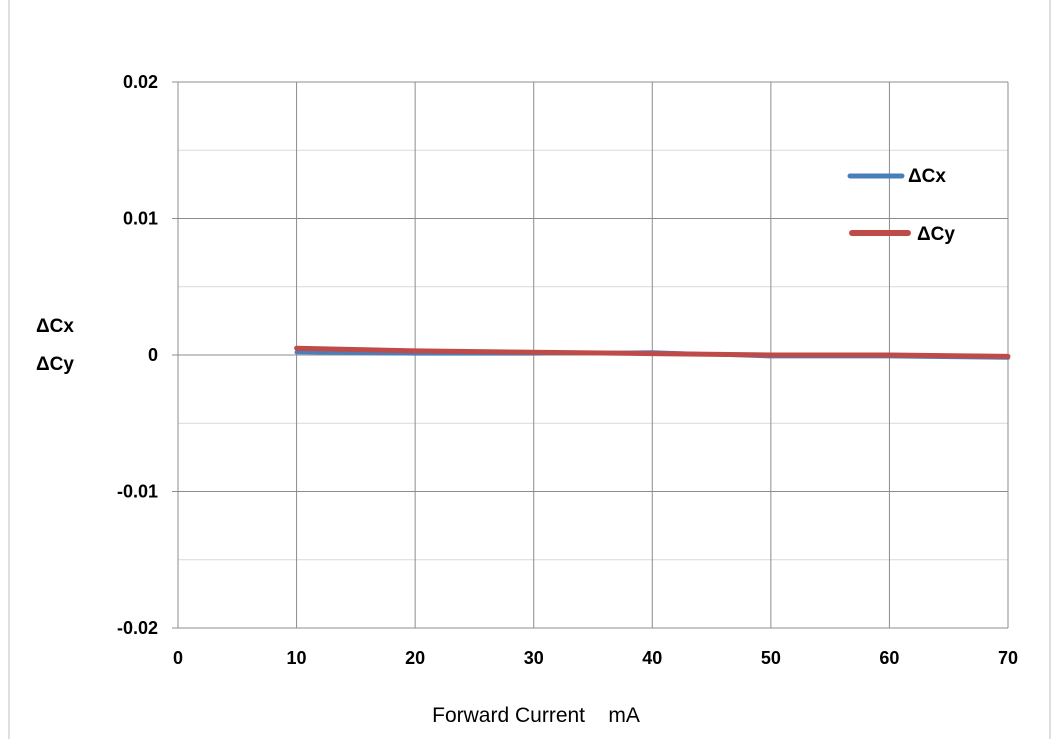 The width and height of the screenshot is (1059, 739). I want to click on y-tick-label: 0.02, so click(140, 82).